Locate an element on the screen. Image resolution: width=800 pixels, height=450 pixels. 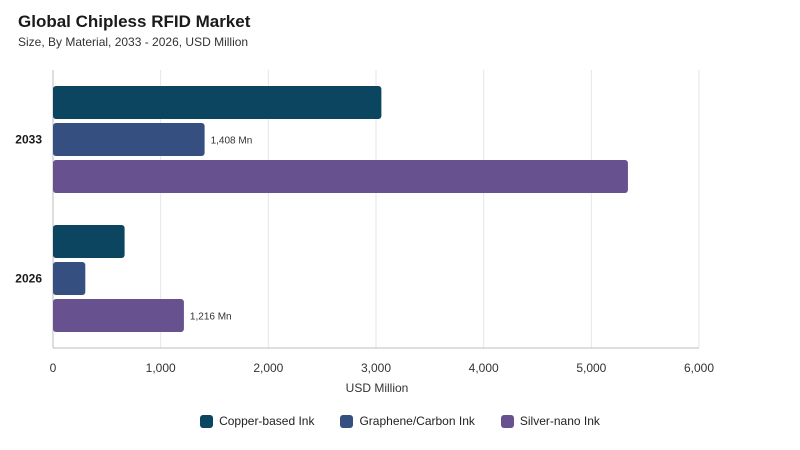
x-tick-label: 1,000 is located at coordinates (161, 368).